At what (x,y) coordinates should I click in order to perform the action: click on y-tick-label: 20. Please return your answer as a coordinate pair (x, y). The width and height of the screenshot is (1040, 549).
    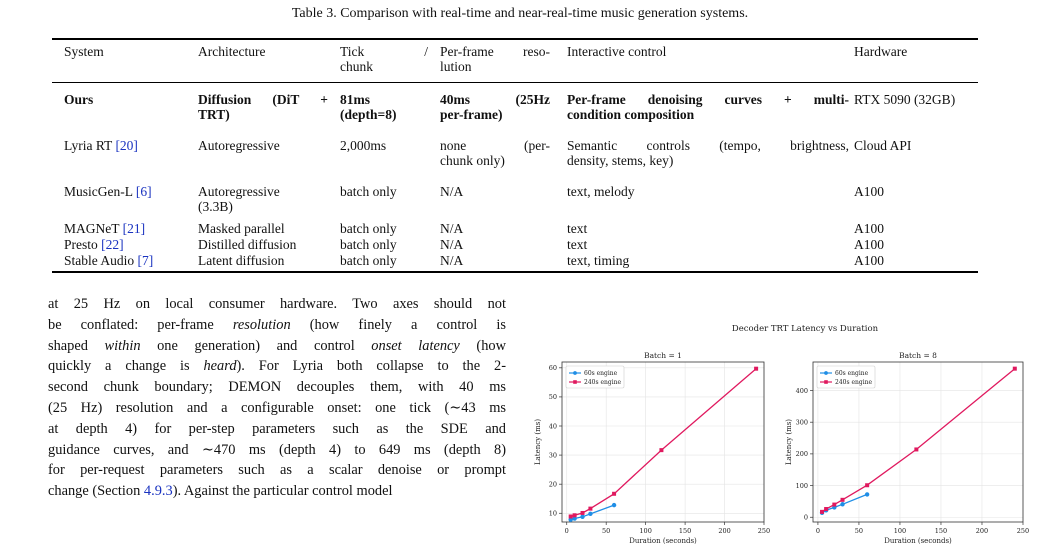
    Looking at the image, I should click on (553, 484).